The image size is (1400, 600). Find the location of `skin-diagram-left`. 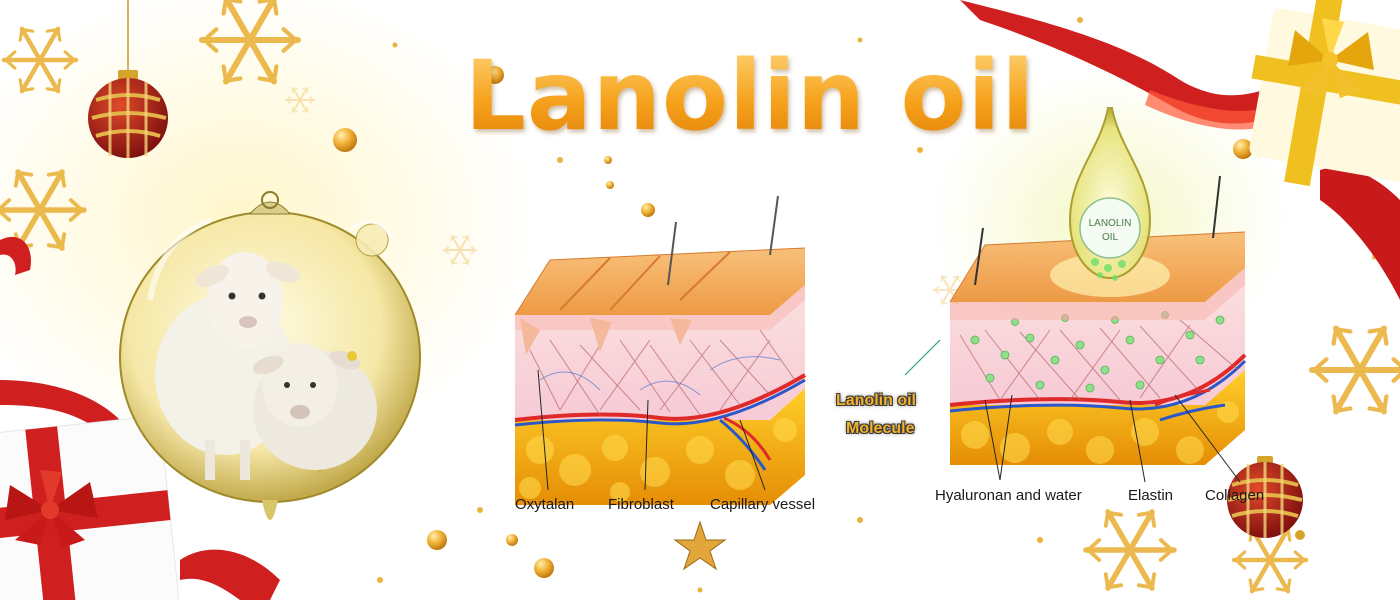

skin-diagram-left is located at coordinates (660, 350).